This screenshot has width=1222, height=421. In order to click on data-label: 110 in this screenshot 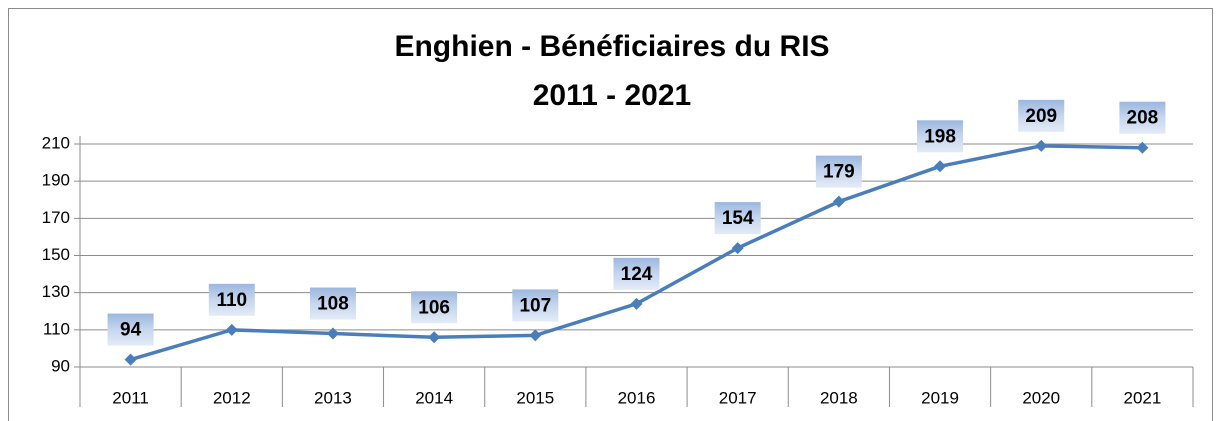, I will do `click(231, 300)`.